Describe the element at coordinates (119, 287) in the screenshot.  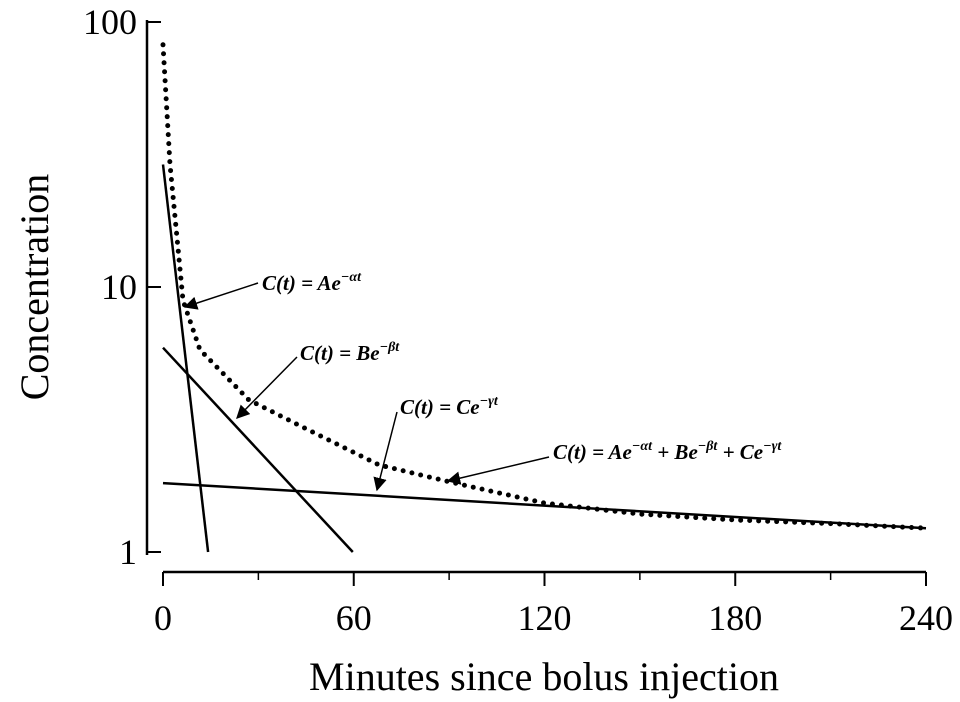
I see `y-tick-label: 10` at that location.